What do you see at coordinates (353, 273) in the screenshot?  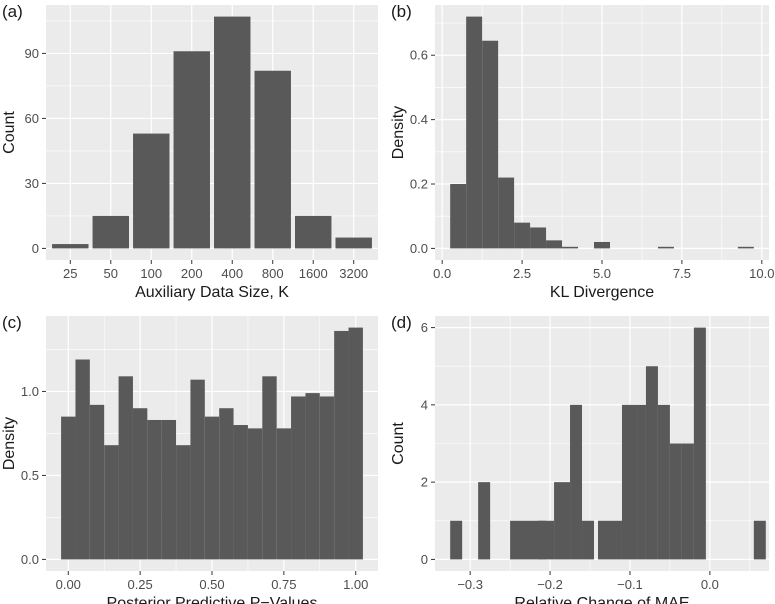 I see `panel-a-xtick-label: 3200` at bounding box center [353, 273].